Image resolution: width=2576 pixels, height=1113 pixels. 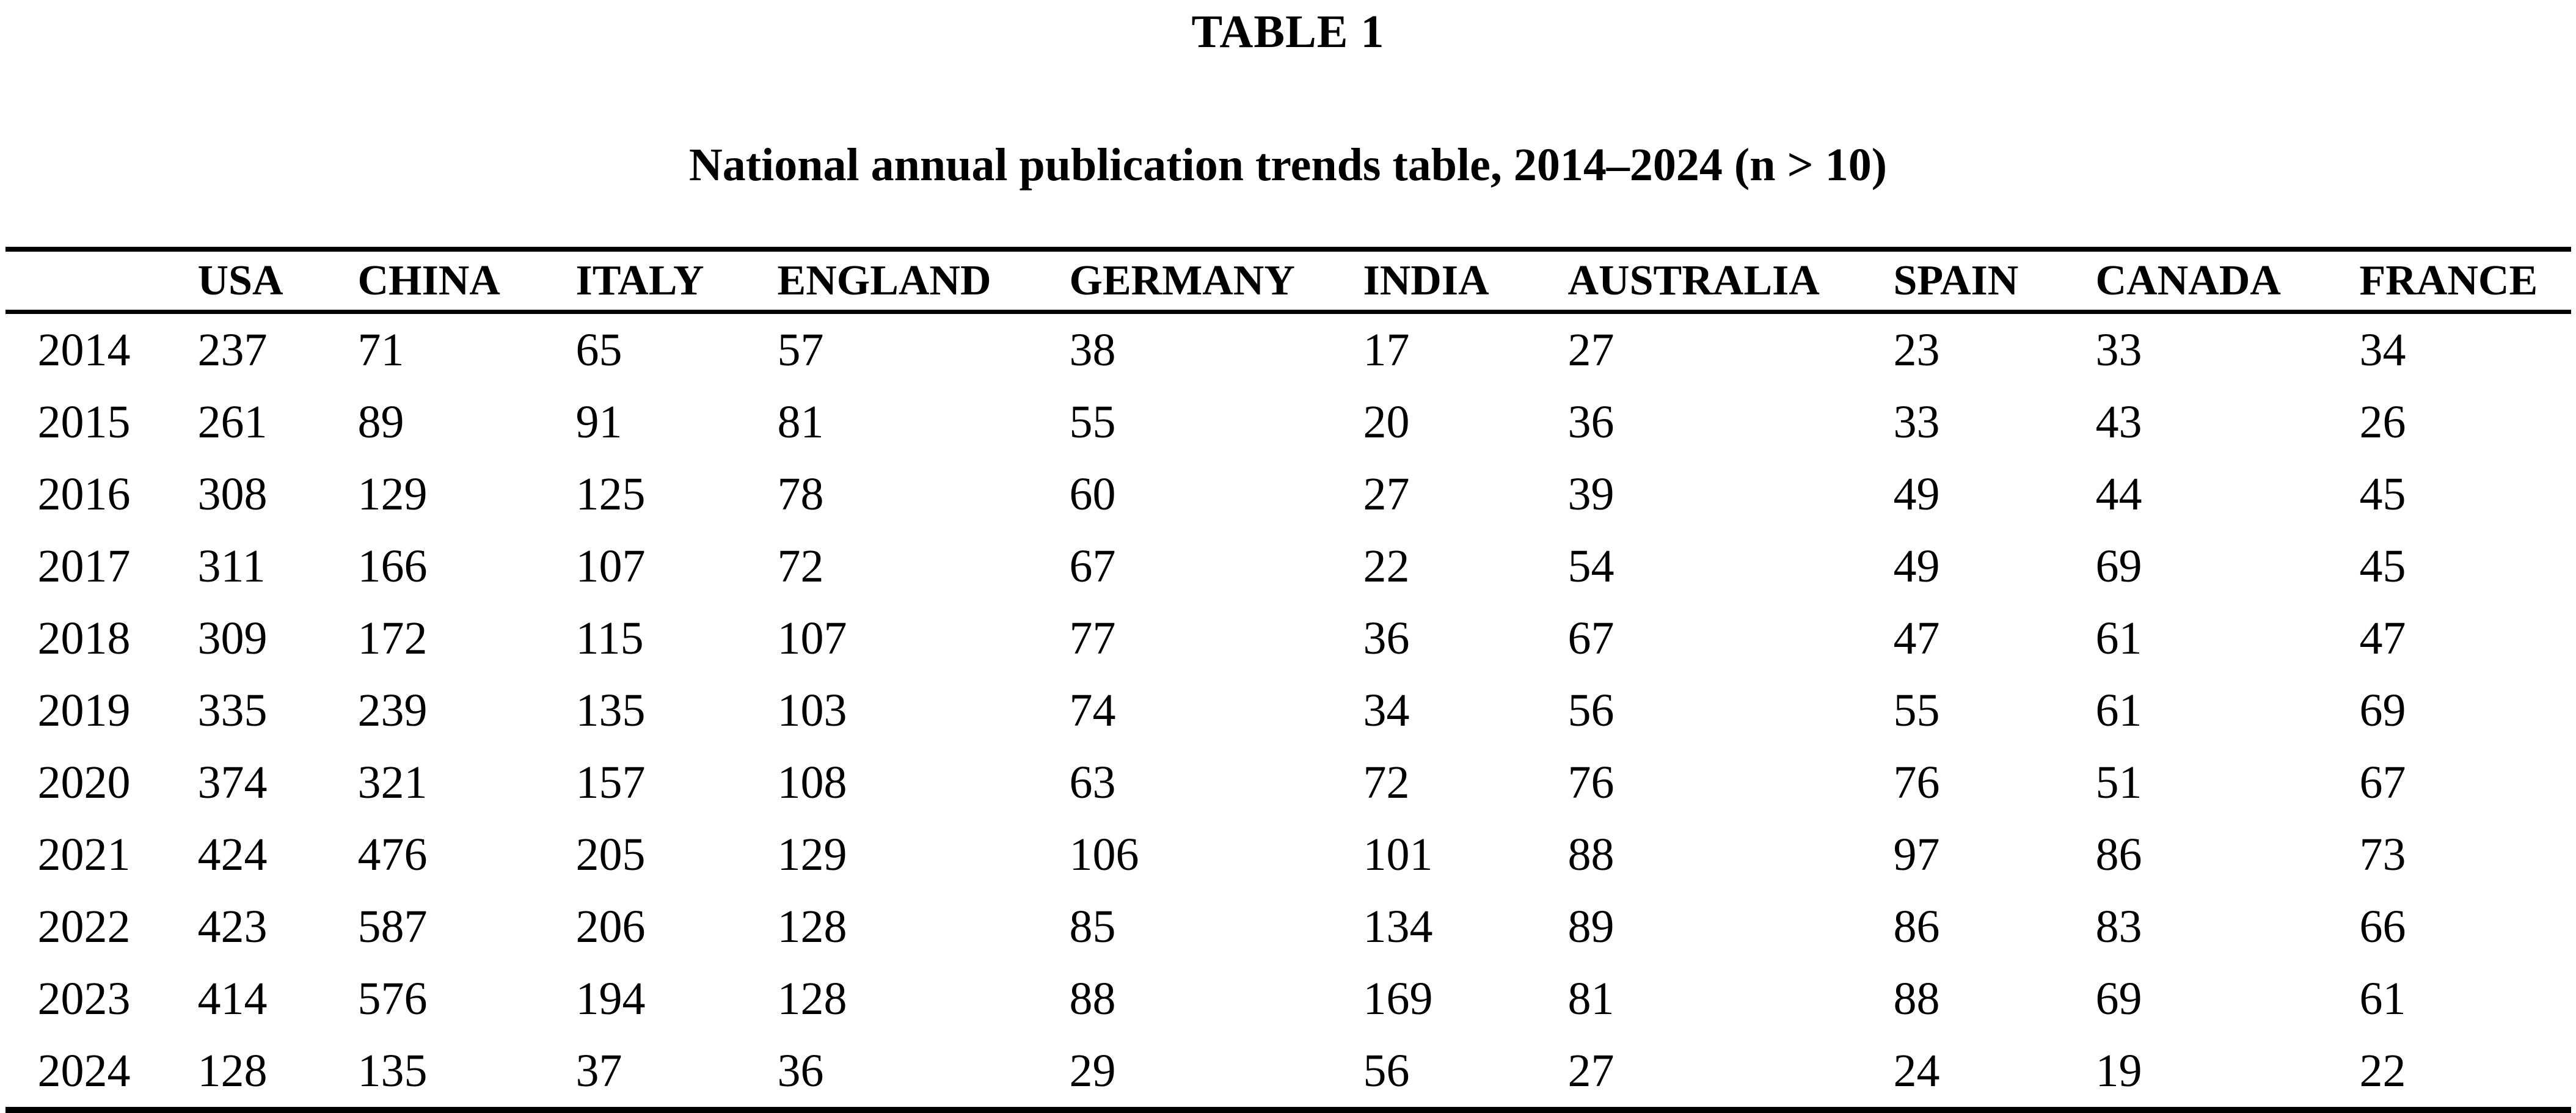 What do you see at coordinates (1426, 280) in the screenshot?
I see `column-header: INDIA` at bounding box center [1426, 280].